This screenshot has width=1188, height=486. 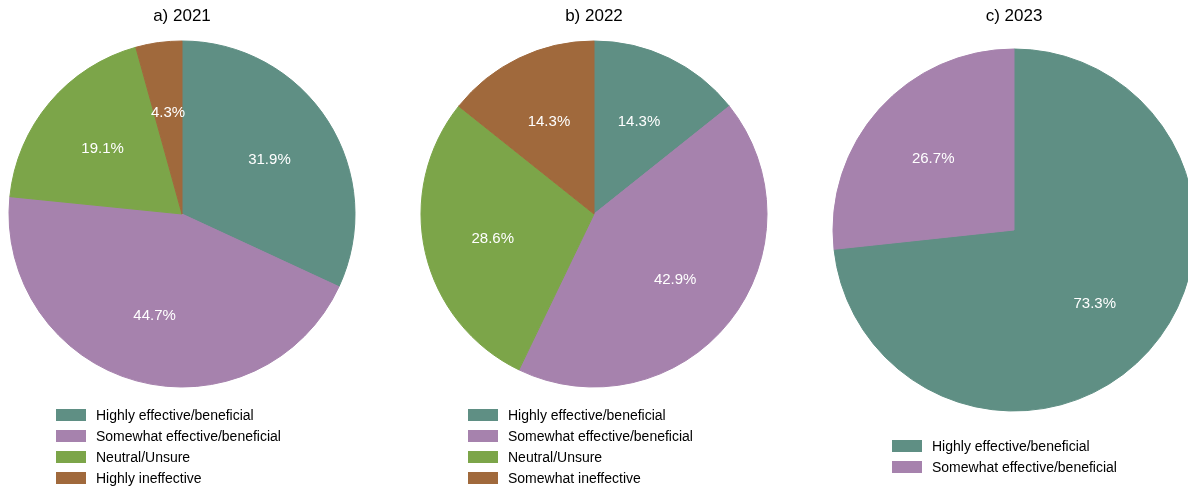 I want to click on data-label: 31.9%, so click(x=269, y=158).